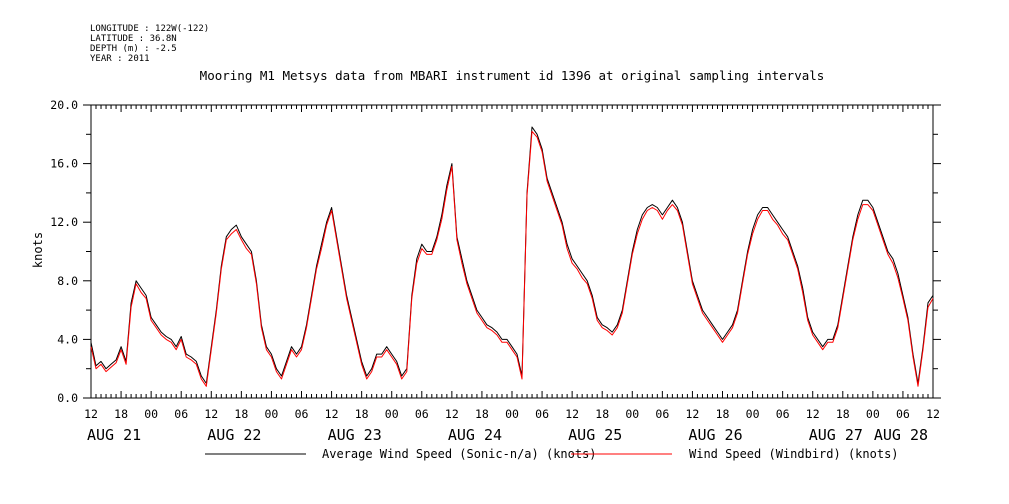 The image size is (1009, 504). I want to click on date-label: AUG 23, so click(355, 435).